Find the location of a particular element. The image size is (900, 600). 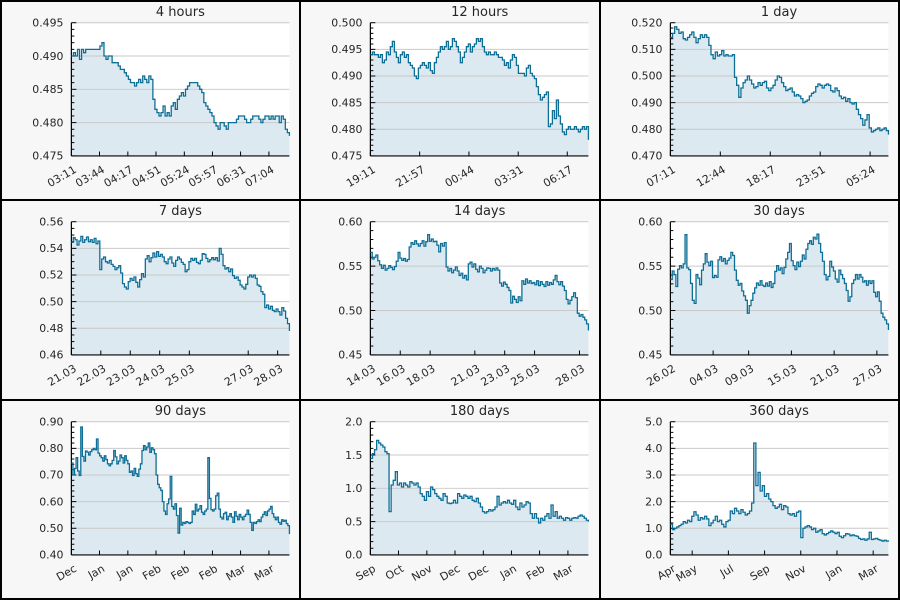

y-tick-label: 3.0 is located at coordinates (653, 474).